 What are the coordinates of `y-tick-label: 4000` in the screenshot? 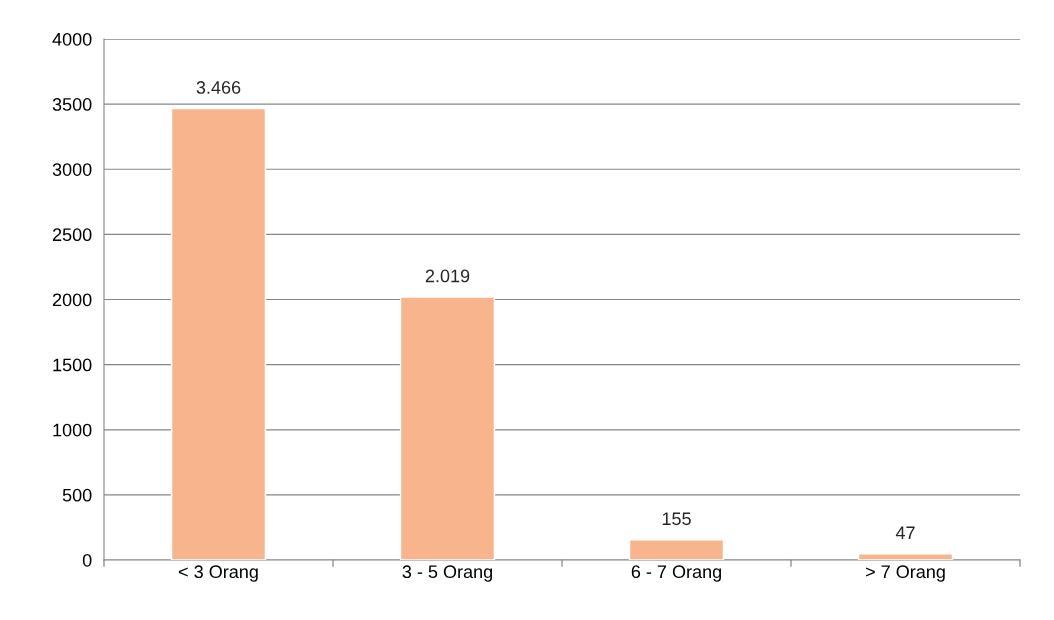 It's located at (72, 39).